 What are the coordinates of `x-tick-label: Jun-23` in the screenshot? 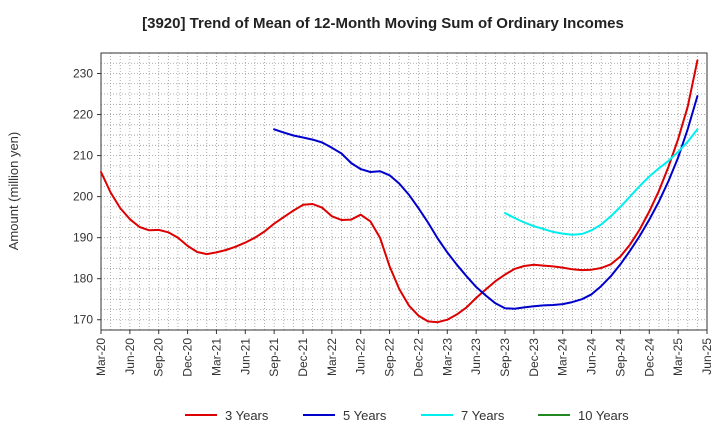 It's located at (476, 356).